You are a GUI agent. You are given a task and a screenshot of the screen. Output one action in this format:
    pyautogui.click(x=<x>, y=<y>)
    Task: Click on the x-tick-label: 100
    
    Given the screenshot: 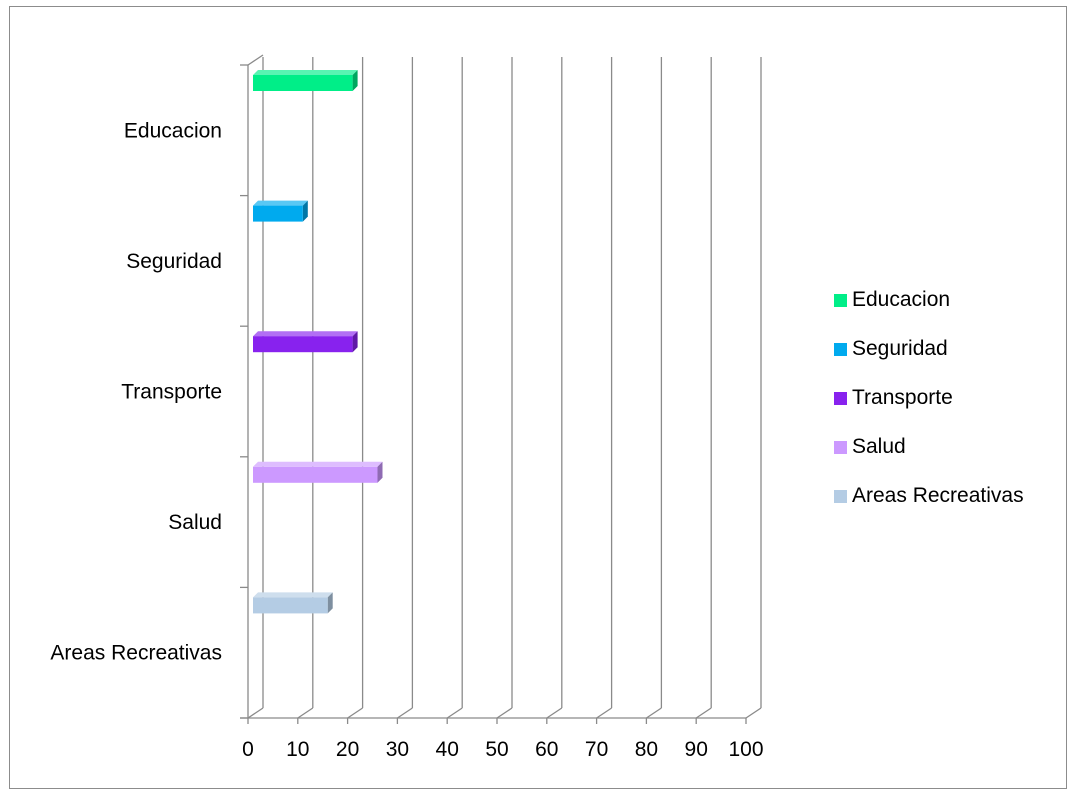 What is the action you would take?
    pyautogui.click(x=745, y=749)
    